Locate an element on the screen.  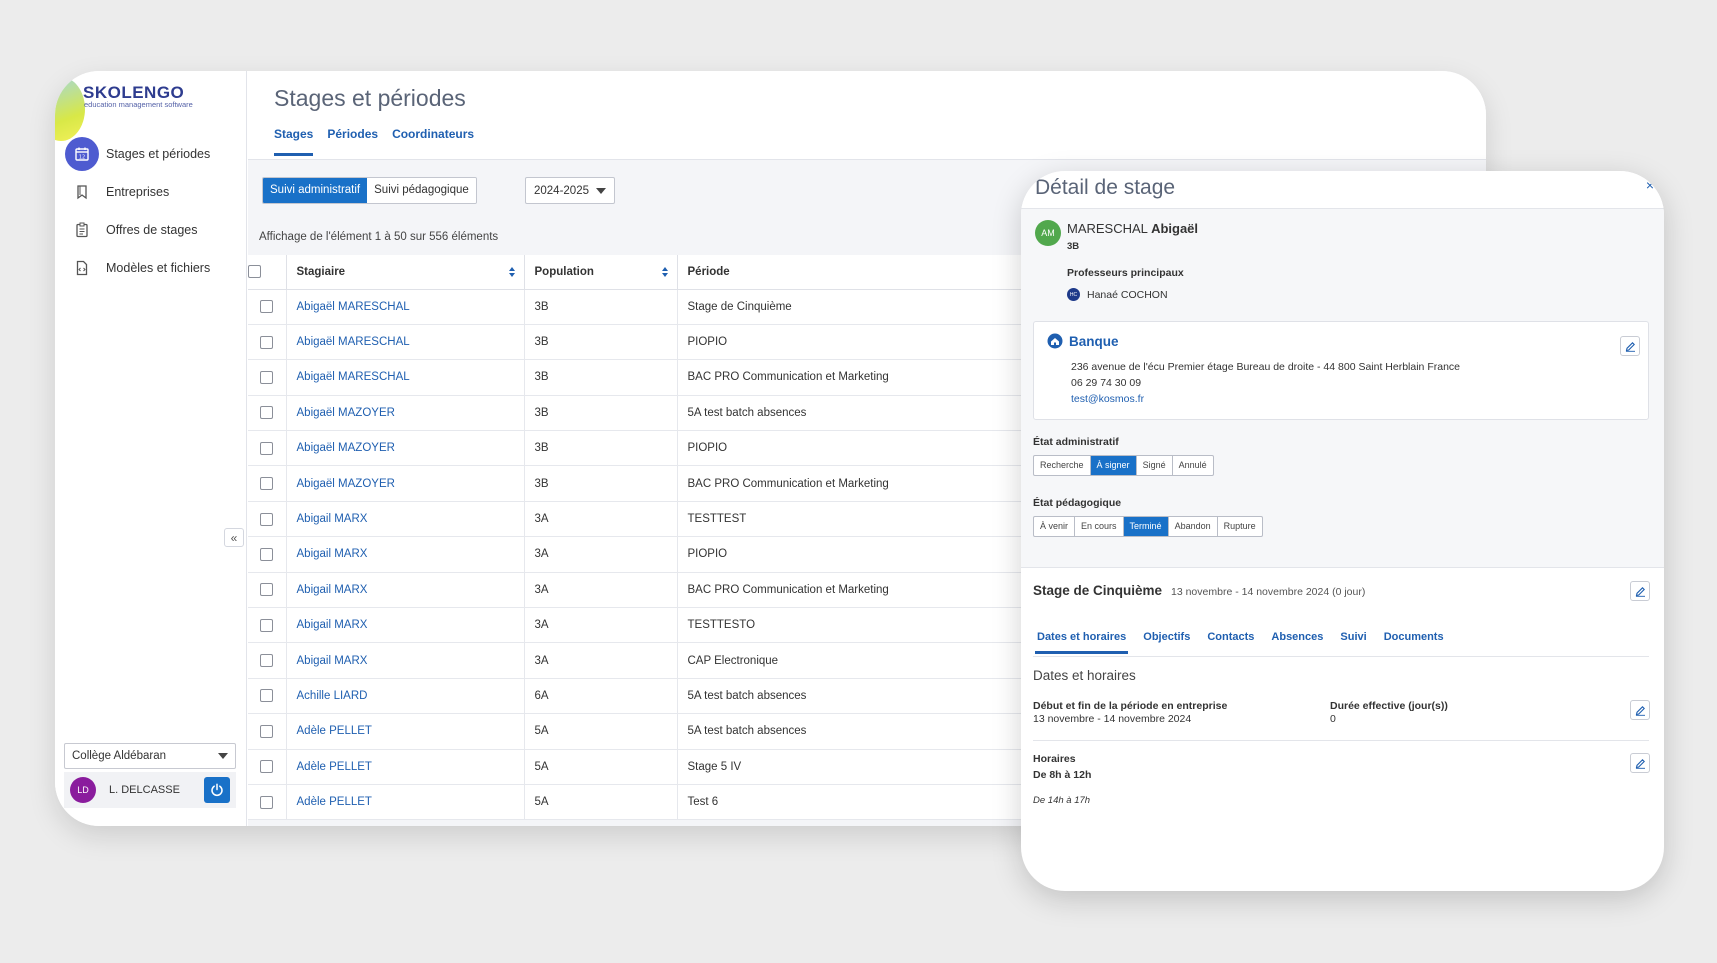
etat-pedagogique-option: À venir is located at coordinates (1055, 526).